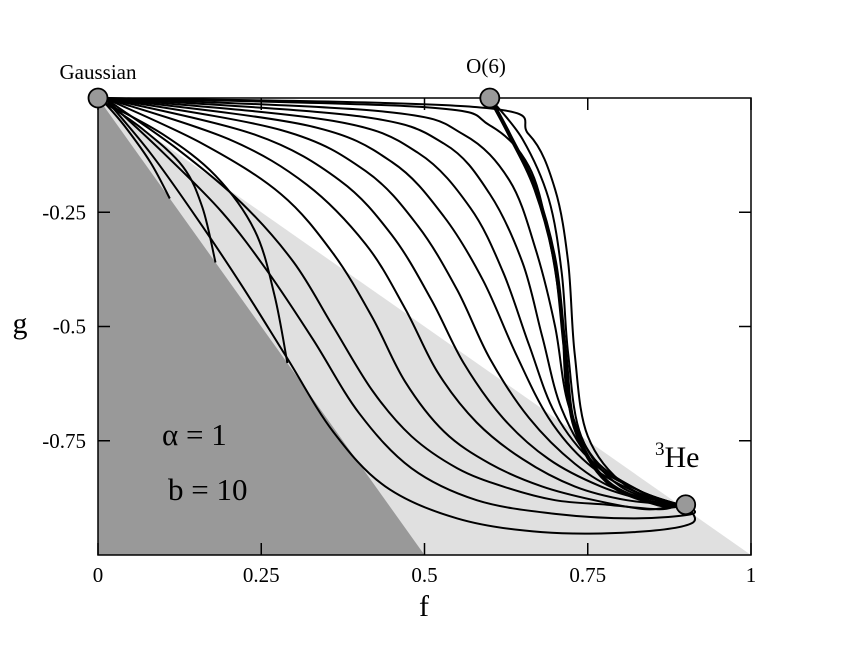  I want to click on x-tick-label: 1, so click(751, 575).